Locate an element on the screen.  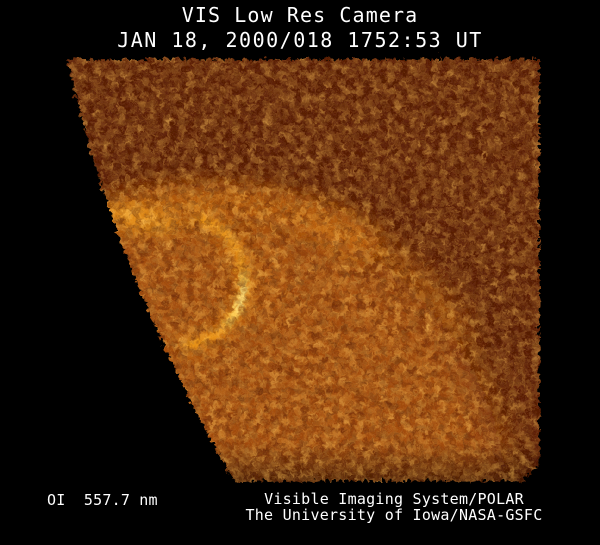
wavelength-label: OI 557.7 nm is located at coordinates (102, 500).